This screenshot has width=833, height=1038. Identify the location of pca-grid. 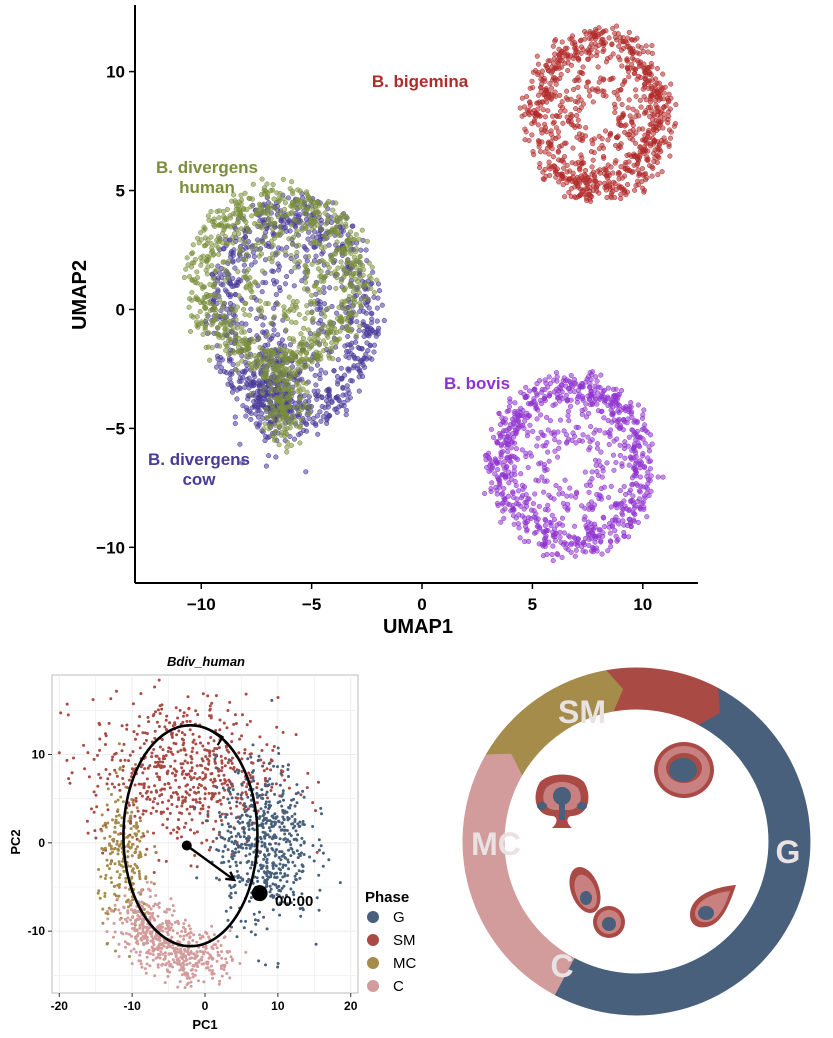
(205, 834).